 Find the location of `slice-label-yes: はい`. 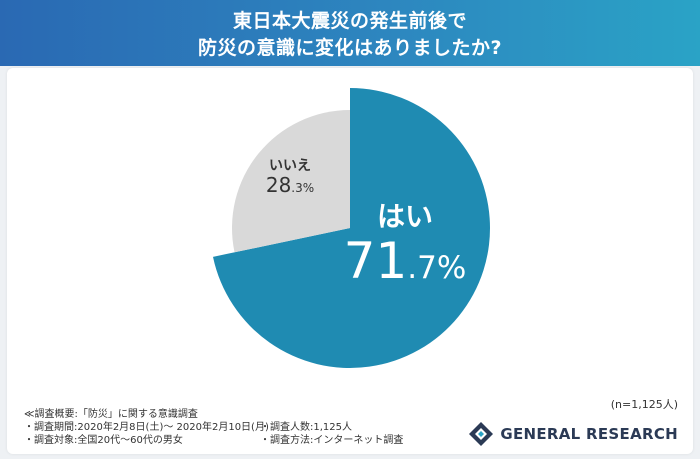

slice-label-yes: はい is located at coordinates (405, 216).